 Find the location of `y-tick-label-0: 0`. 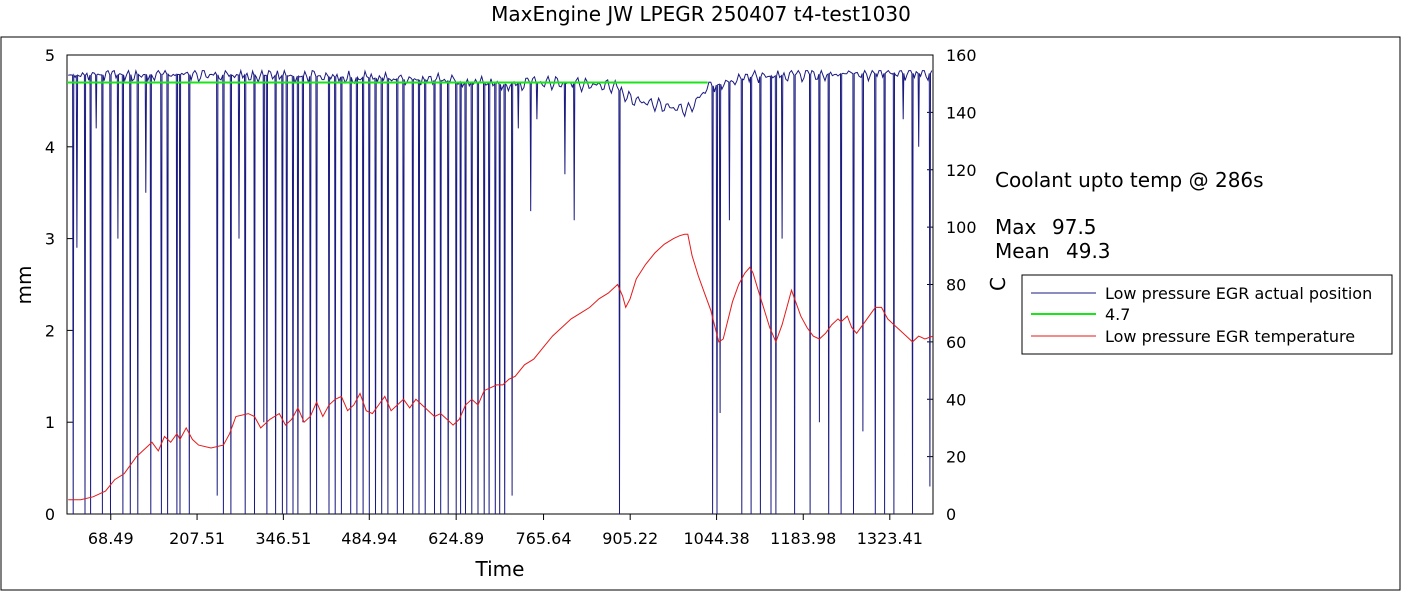

y-tick-label-0: 0 is located at coordinates (50, 514).